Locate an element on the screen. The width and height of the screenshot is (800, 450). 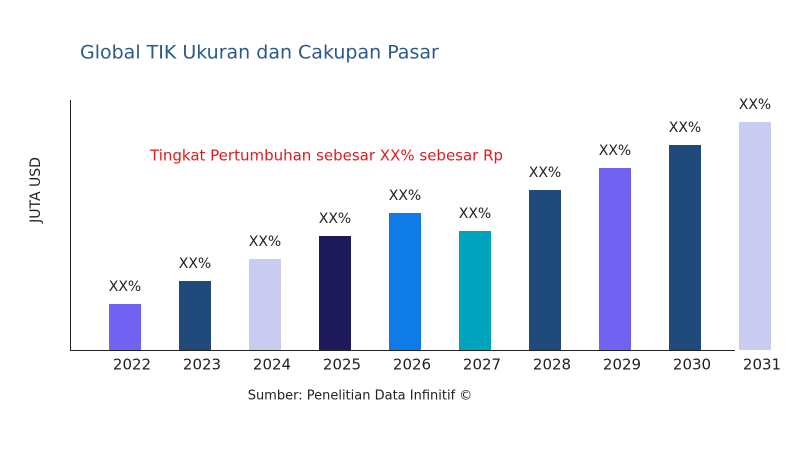
x-tick-label: 2030 is located at coordinates (692, 365).